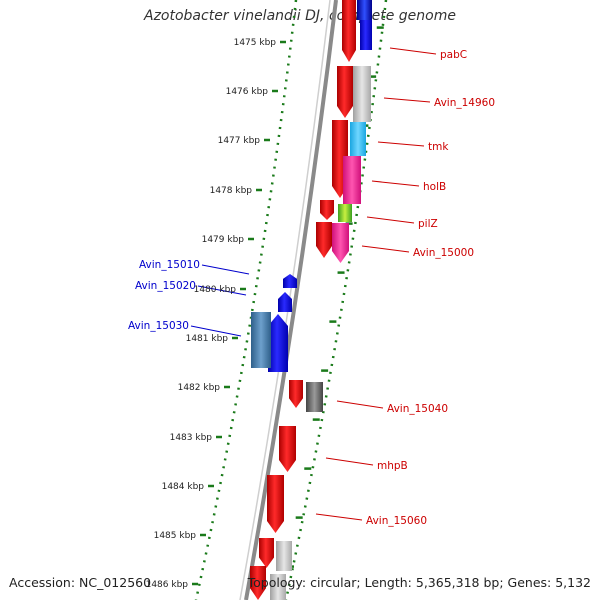 Image resolution: width=600 pixels, height=600 pixels. Describe the element at coordinates (175, 536) in the screenshot. I see `ruler-label-1485-kbp: 1485 kbp` at that location.